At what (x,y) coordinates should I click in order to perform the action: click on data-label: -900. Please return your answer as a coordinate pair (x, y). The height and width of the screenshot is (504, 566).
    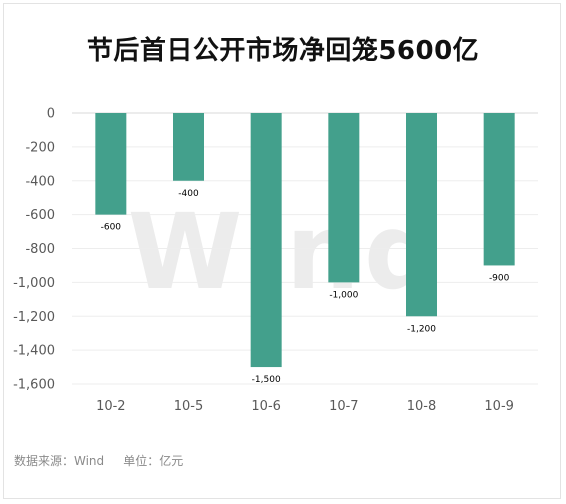
    Looking at the image, I should click on (499, 278).